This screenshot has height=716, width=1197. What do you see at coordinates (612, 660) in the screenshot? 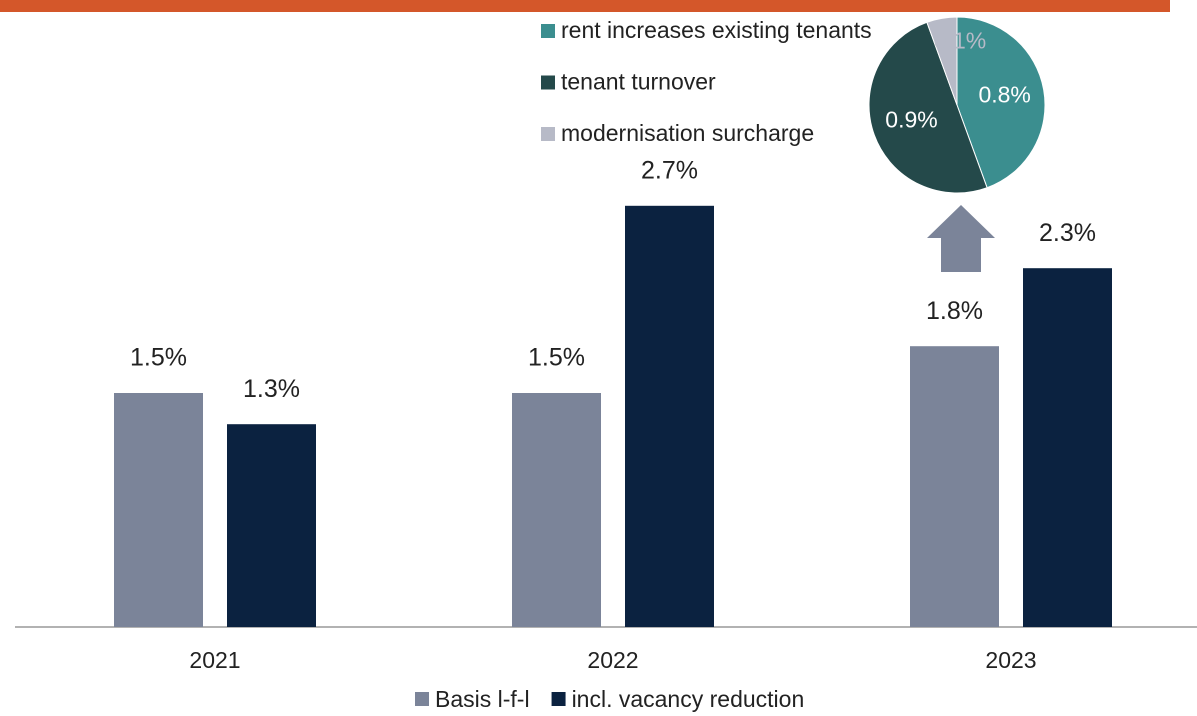
I see `x-tick-label: 2022` at bounding box center [612, 660].